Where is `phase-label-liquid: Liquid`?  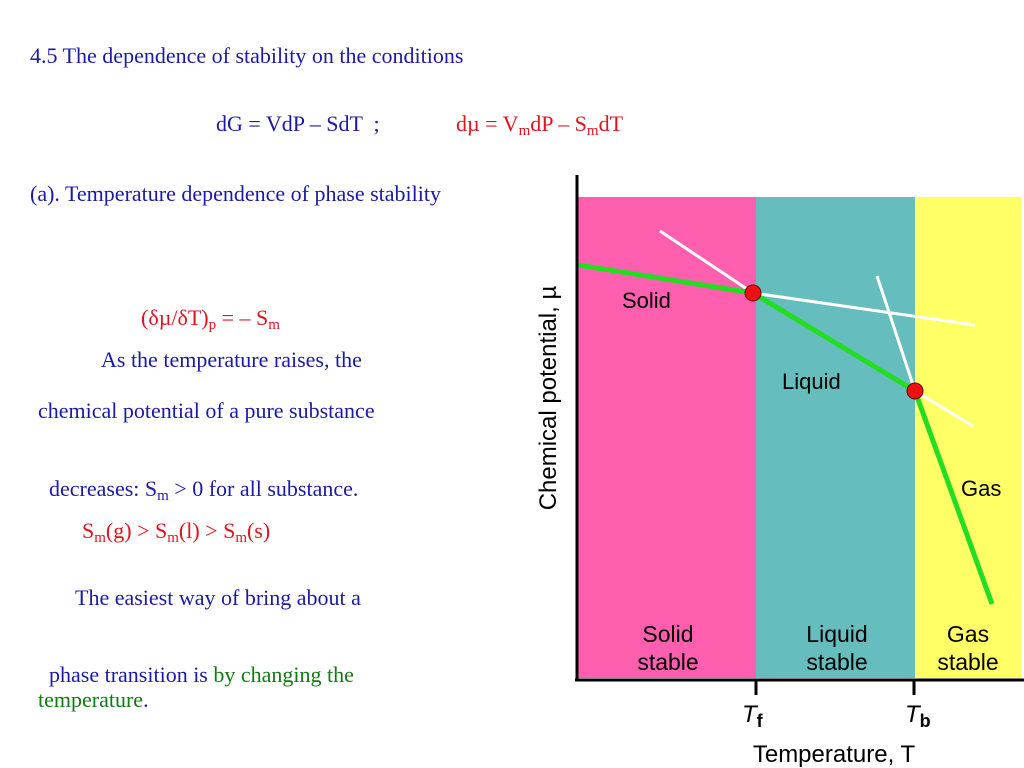 phase-label-liquid: Liquid is located at coordinates (811, 381).